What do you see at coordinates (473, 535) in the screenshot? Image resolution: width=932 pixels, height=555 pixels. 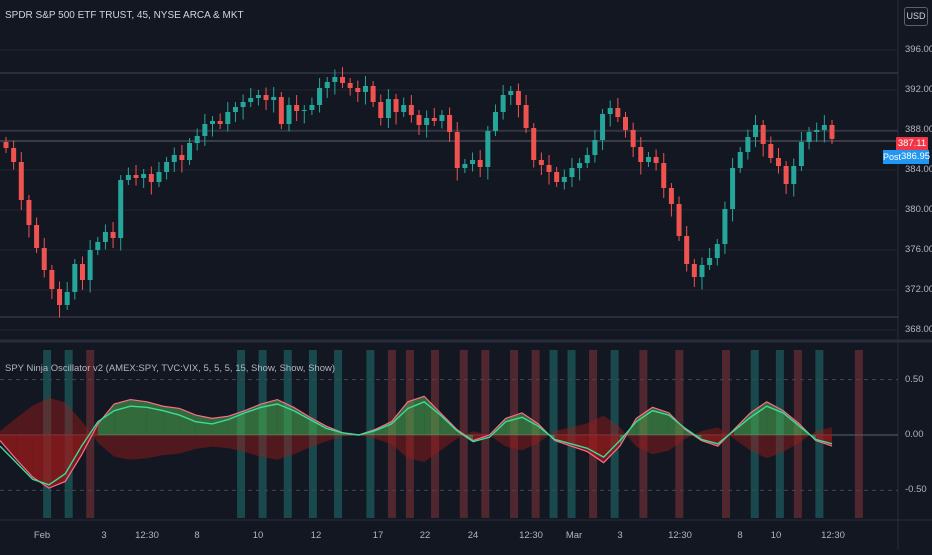 I see `time-axis-label: 24` at bounding box center [473, 535].